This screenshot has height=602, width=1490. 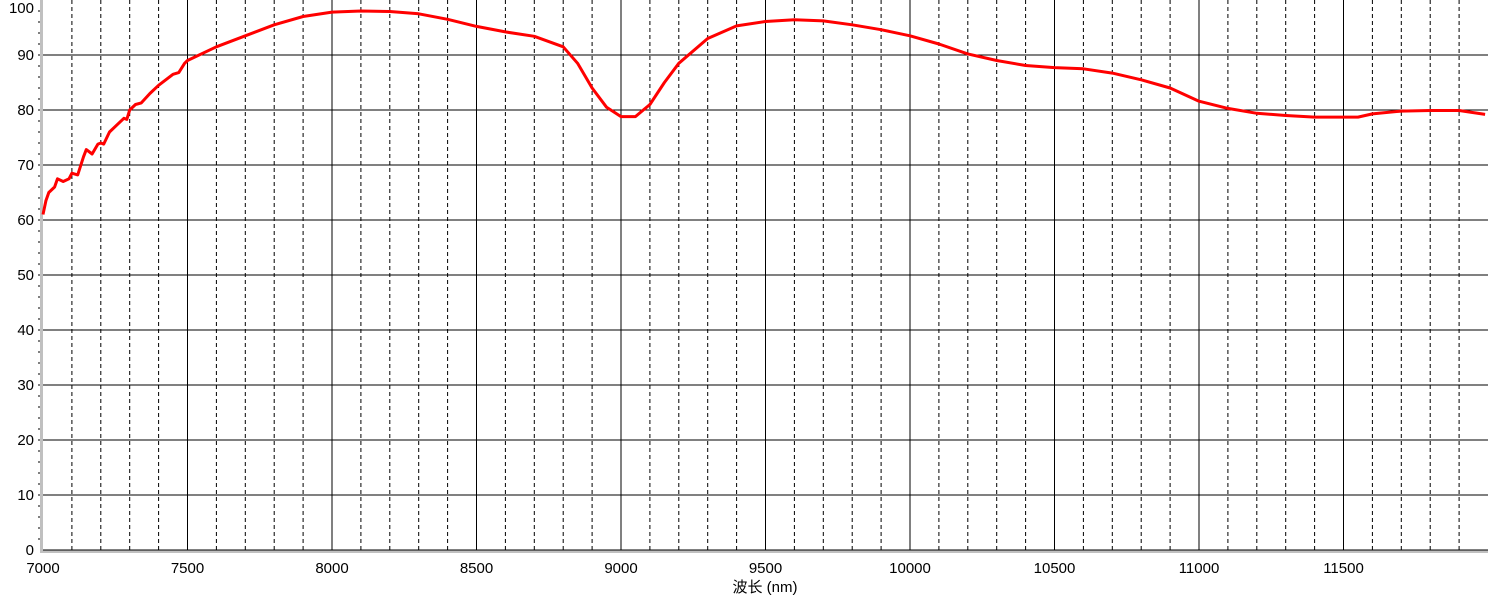 What do you see at coordinates (910, 568) in the screenshot?
I see `x-tick-label: 10000` at bounding box center [910, 568].